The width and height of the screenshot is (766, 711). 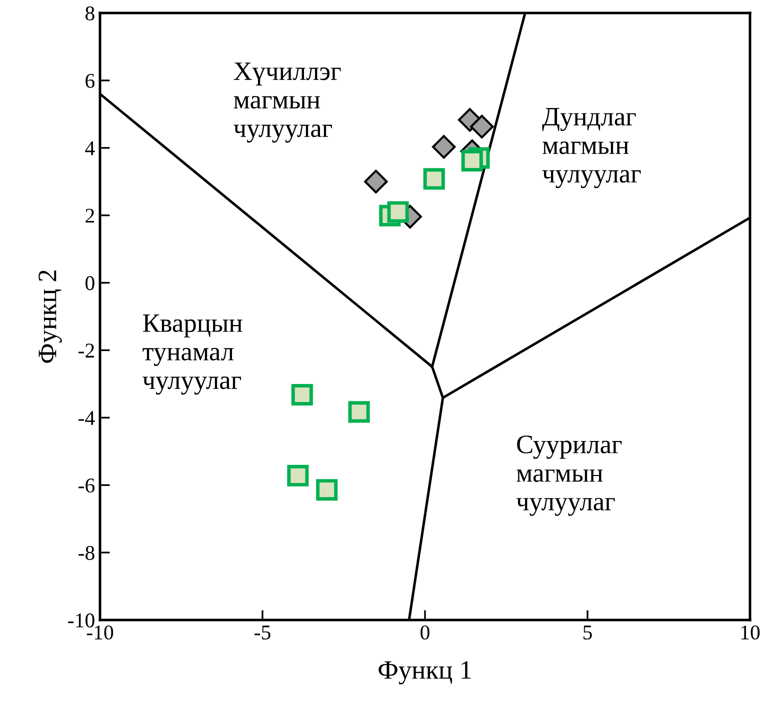 I want to click on x-tick-label: 0, so click(x=425, y=632).